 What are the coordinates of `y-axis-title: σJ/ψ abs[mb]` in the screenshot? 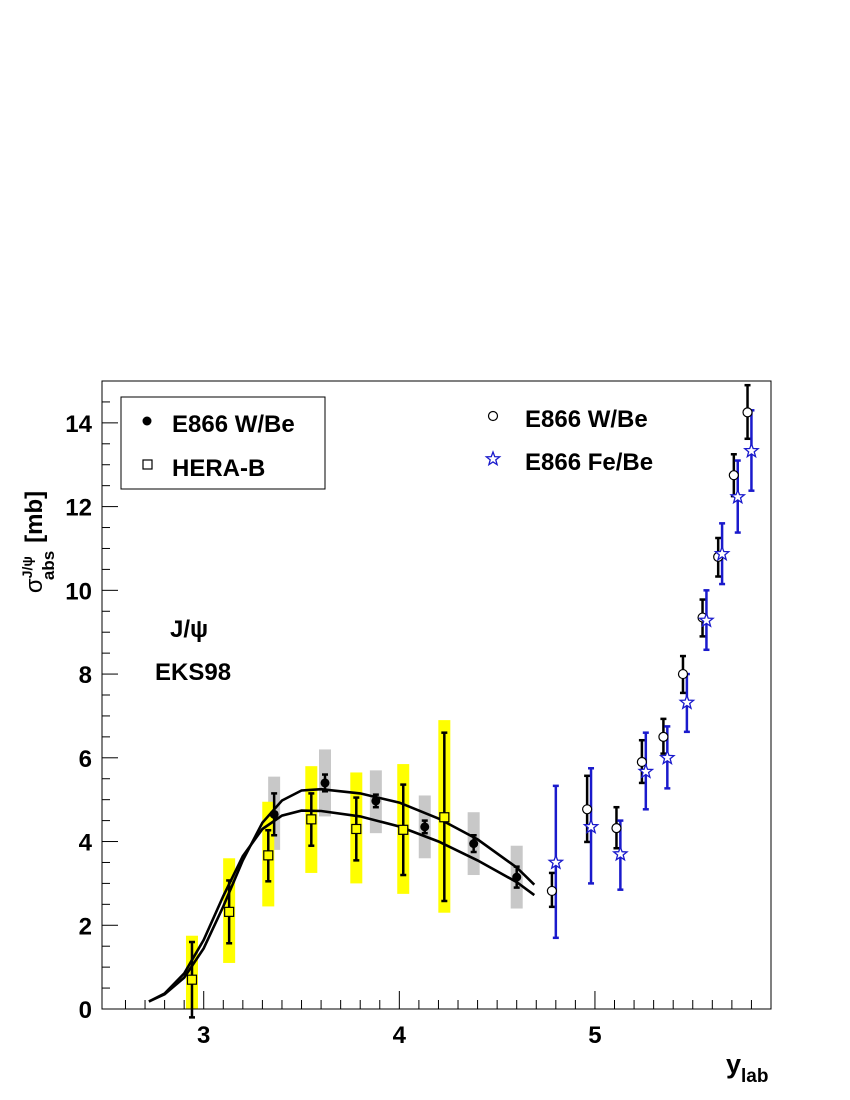 It's located at (38, 542).